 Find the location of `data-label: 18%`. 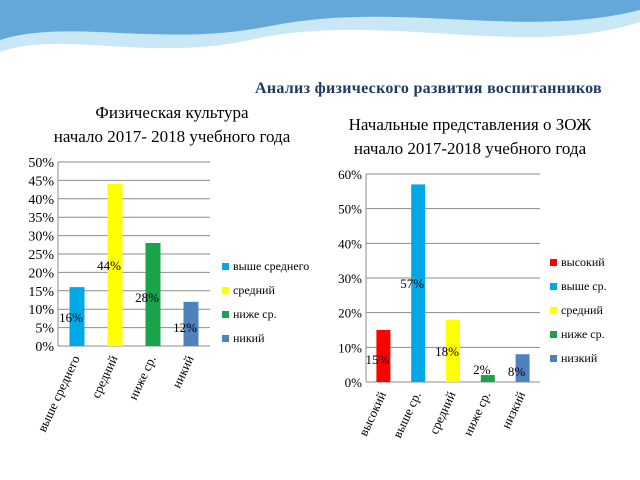

data-label: 18% is located at coordinates (447, 351).